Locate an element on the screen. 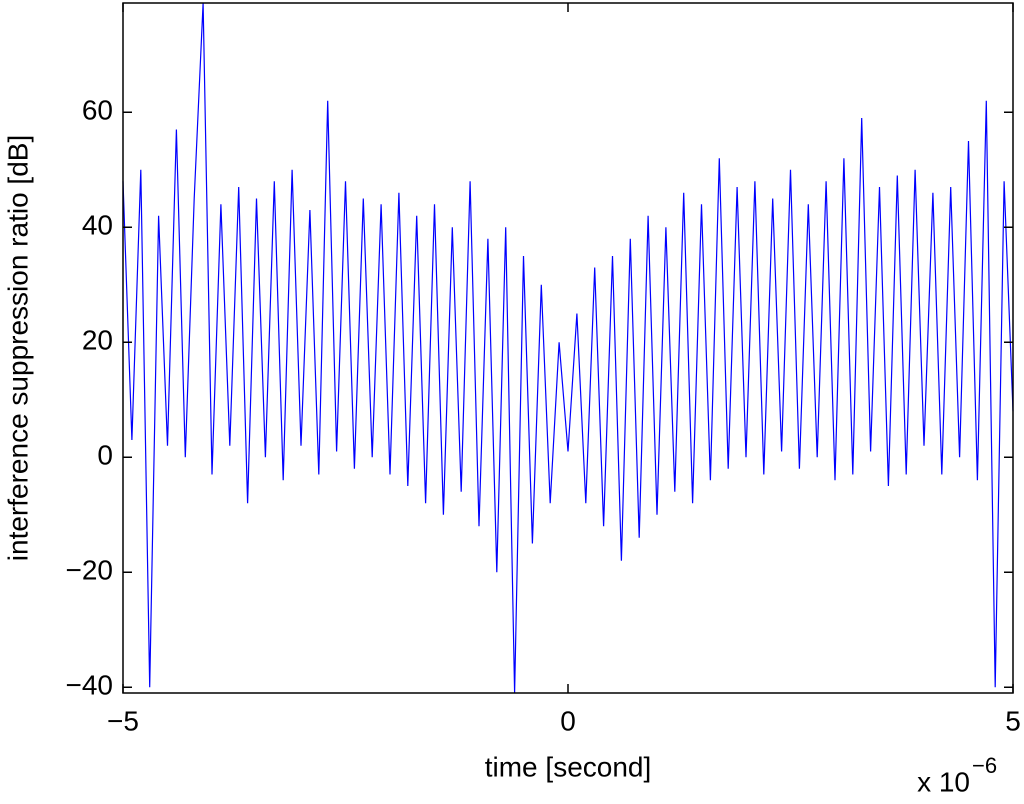 The width and height of the screenshot is (1024, 804). y-tick-label: 20 is located at coordinates (97, 340).